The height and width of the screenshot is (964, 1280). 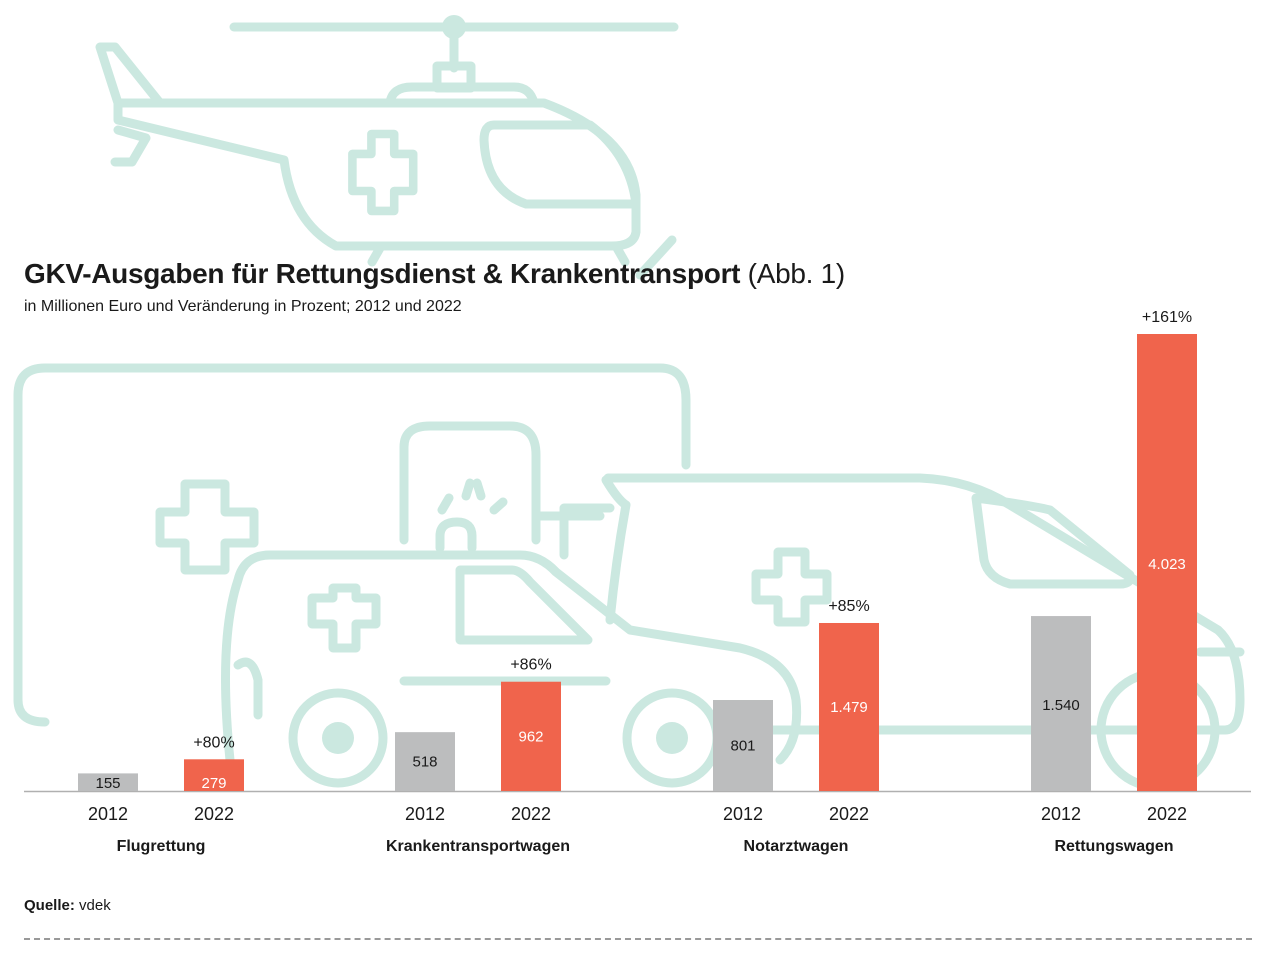 I want to click on chart-title-figure-number: (Abb. 1), so click(x=796, y=273).